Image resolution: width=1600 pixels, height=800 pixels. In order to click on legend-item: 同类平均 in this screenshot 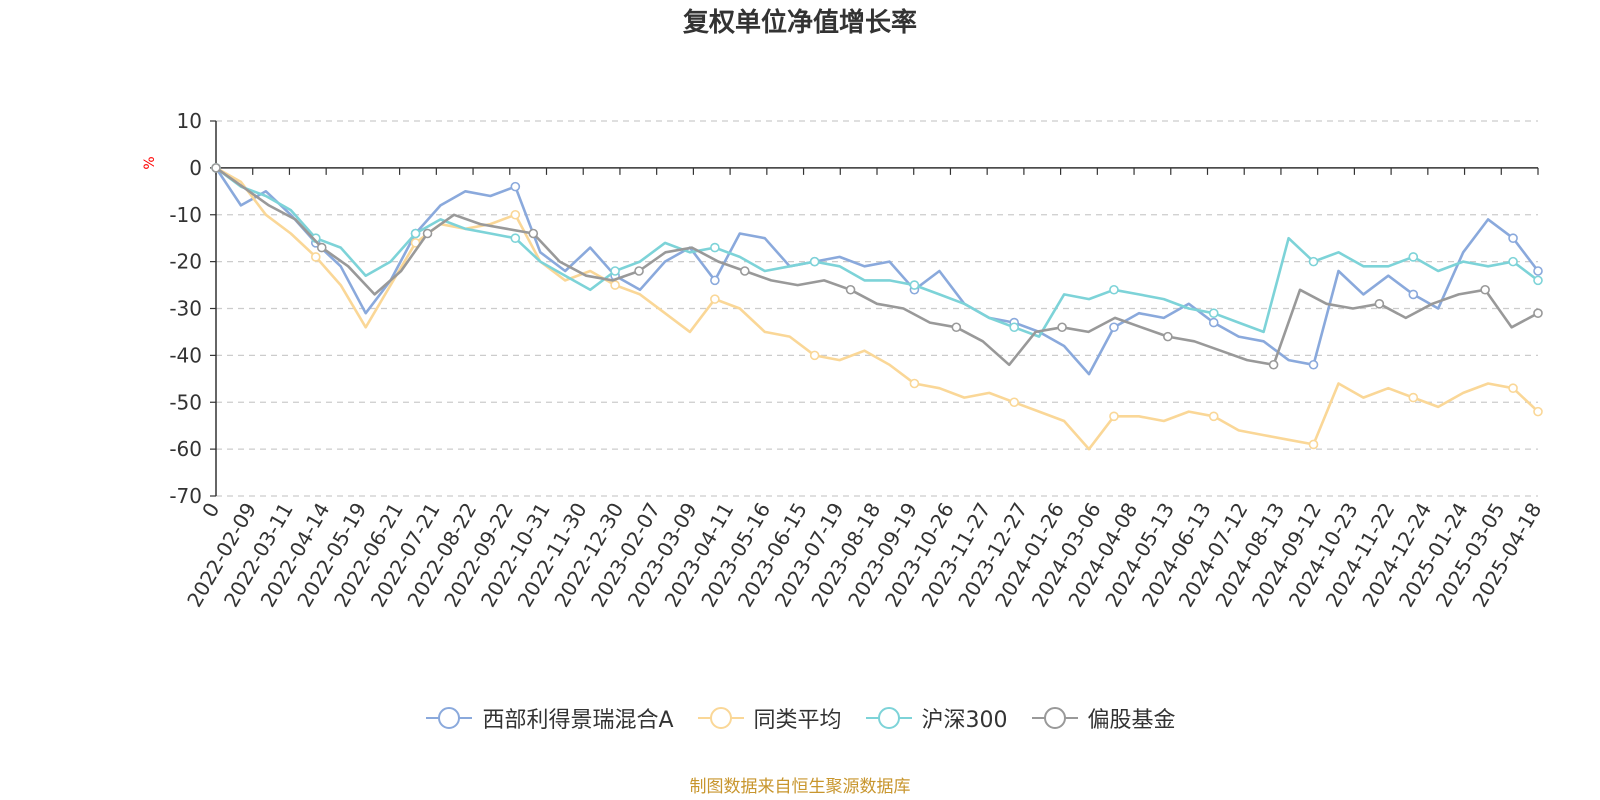, I will do `click(769, 718)`.